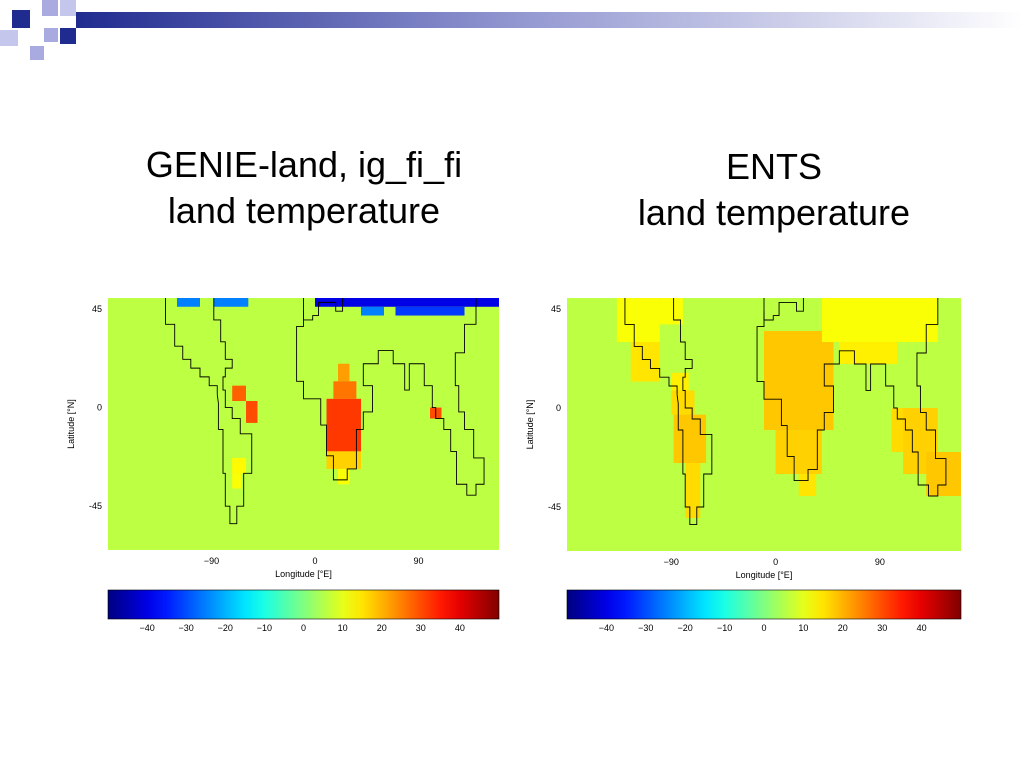 Image resolution: width=1024 pixels, height=768 pixels. Describe the element at coordinates (304, 210) in the screenshot. I see `left-title-line-2: land temperature` at that location.